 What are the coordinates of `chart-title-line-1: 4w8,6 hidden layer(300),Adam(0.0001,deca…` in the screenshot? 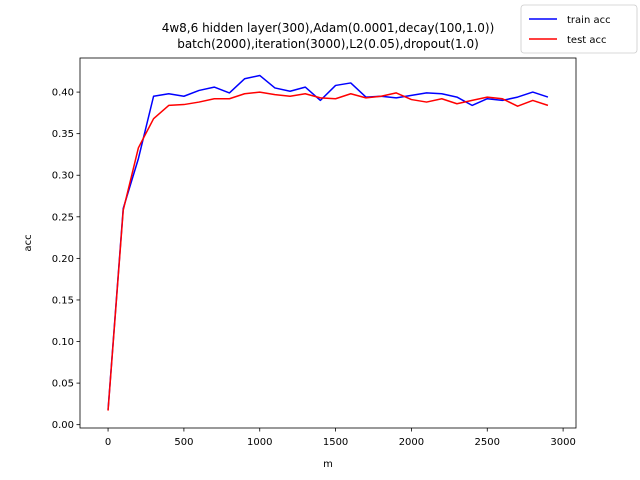 It's located at (328, 28).